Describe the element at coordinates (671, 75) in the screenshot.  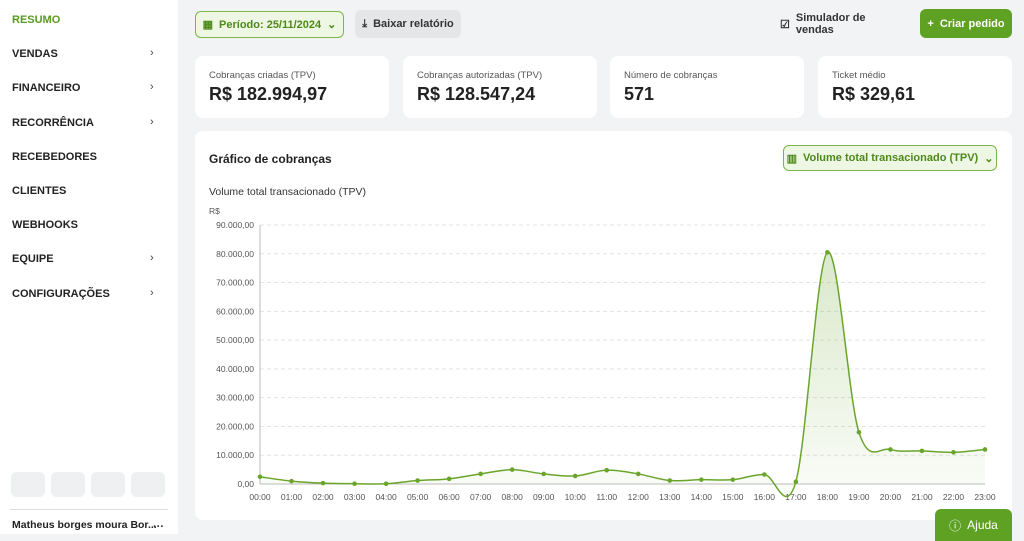
I see `metric-label: Número de cobranças` at that location.